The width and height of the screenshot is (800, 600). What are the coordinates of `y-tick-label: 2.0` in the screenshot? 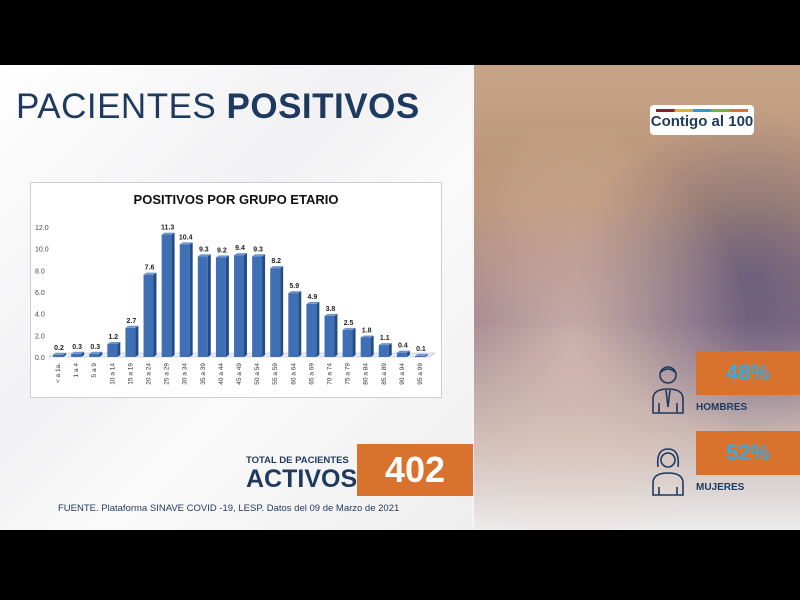 It's located at (40, 336).